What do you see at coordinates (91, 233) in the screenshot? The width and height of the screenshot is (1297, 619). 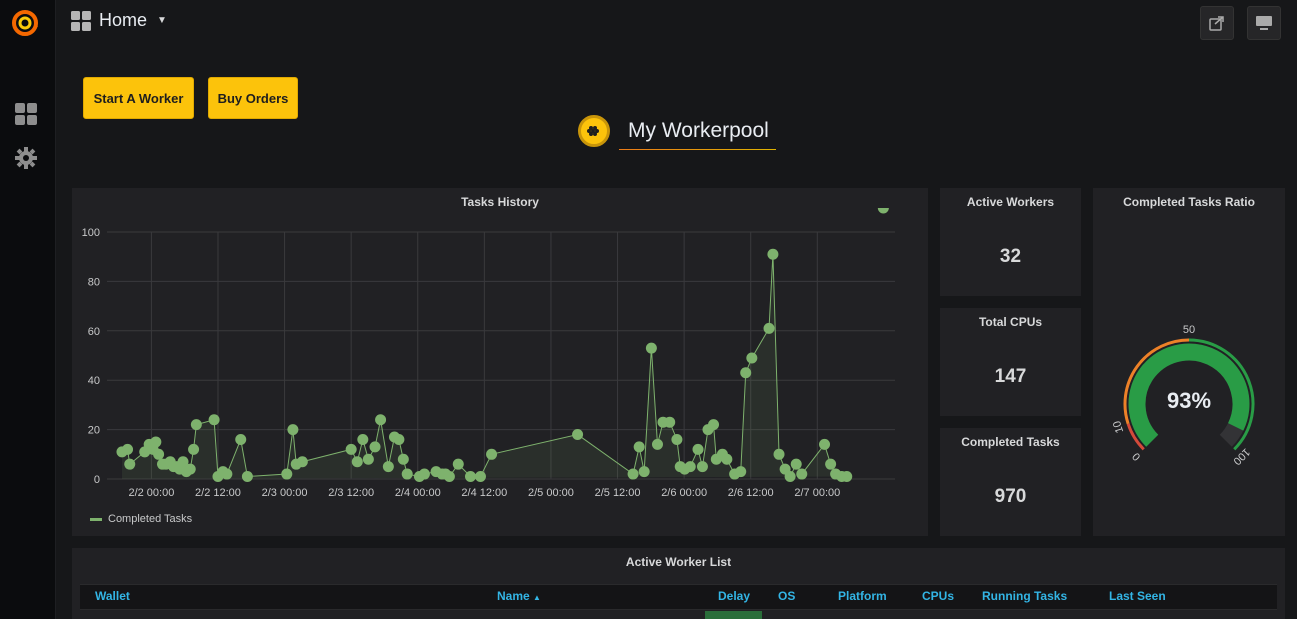 I see `y-tick-label: 100` at bounding box center [91, 233].